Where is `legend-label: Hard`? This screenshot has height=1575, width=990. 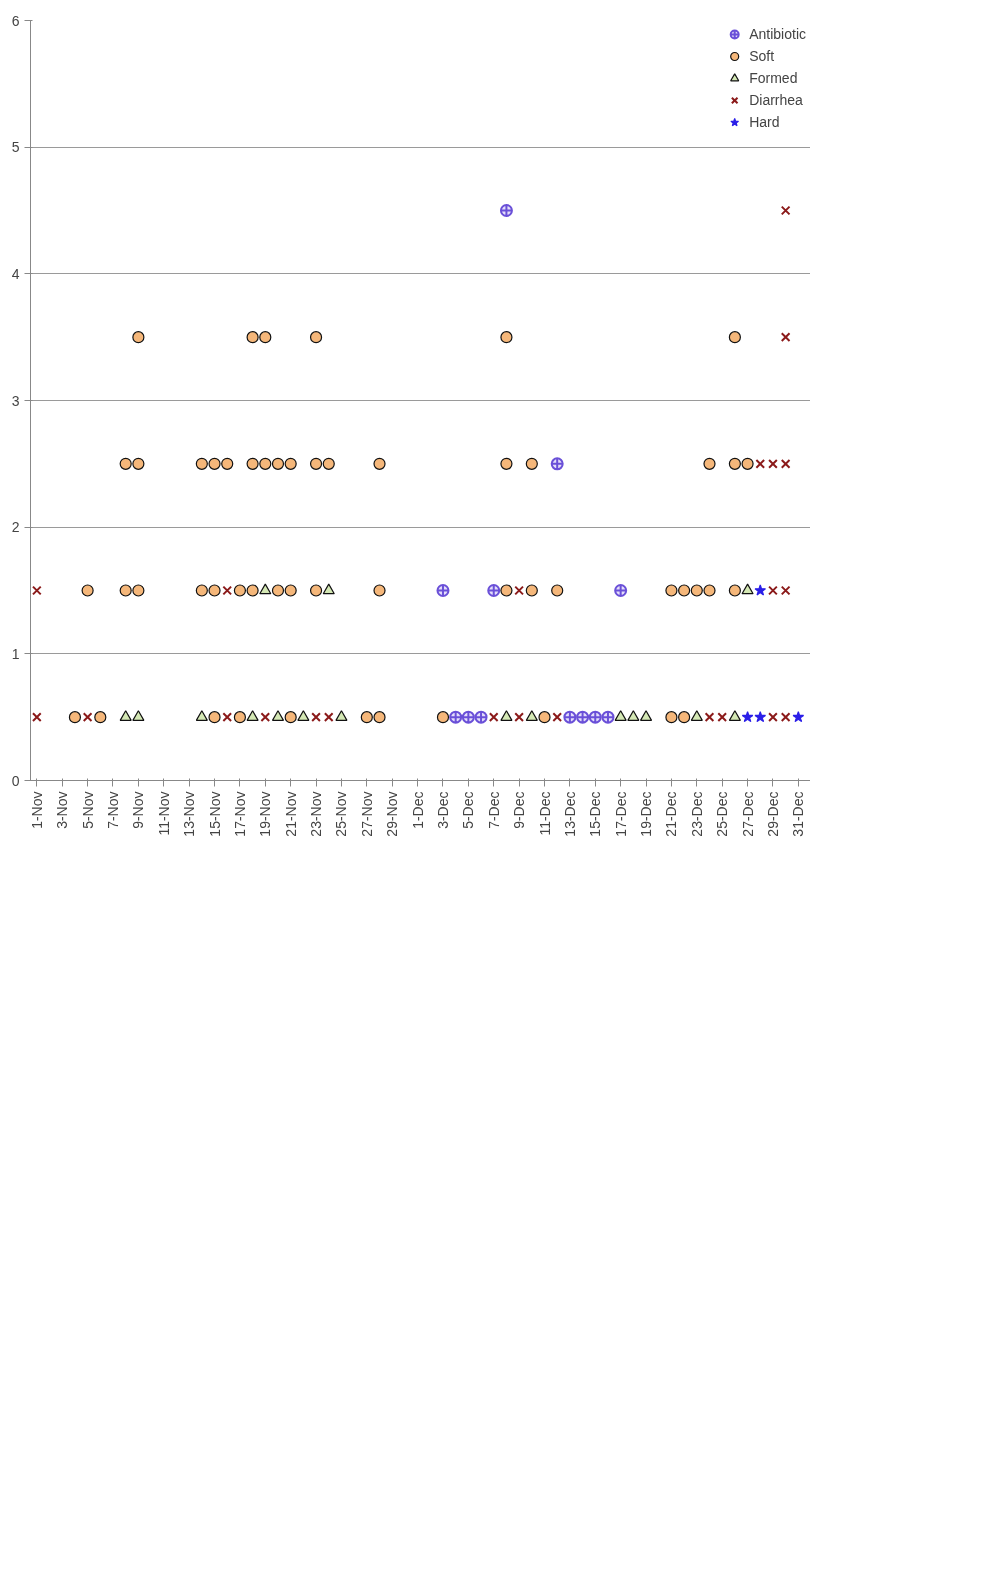
legend-label: Hard is located at coordinates (764, 122).